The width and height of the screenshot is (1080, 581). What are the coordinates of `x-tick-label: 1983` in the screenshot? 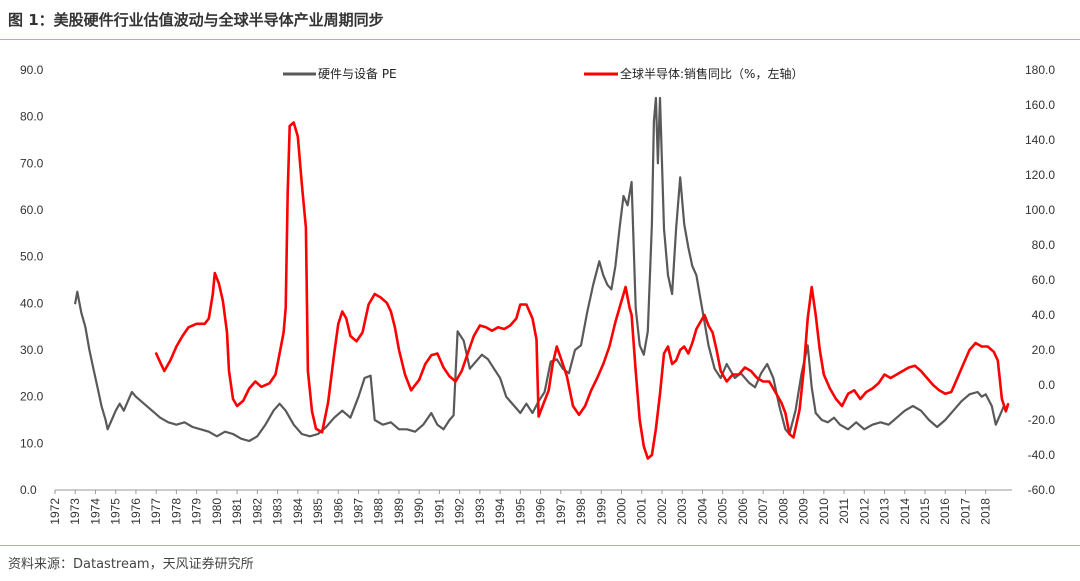 It's located at (278, 511).